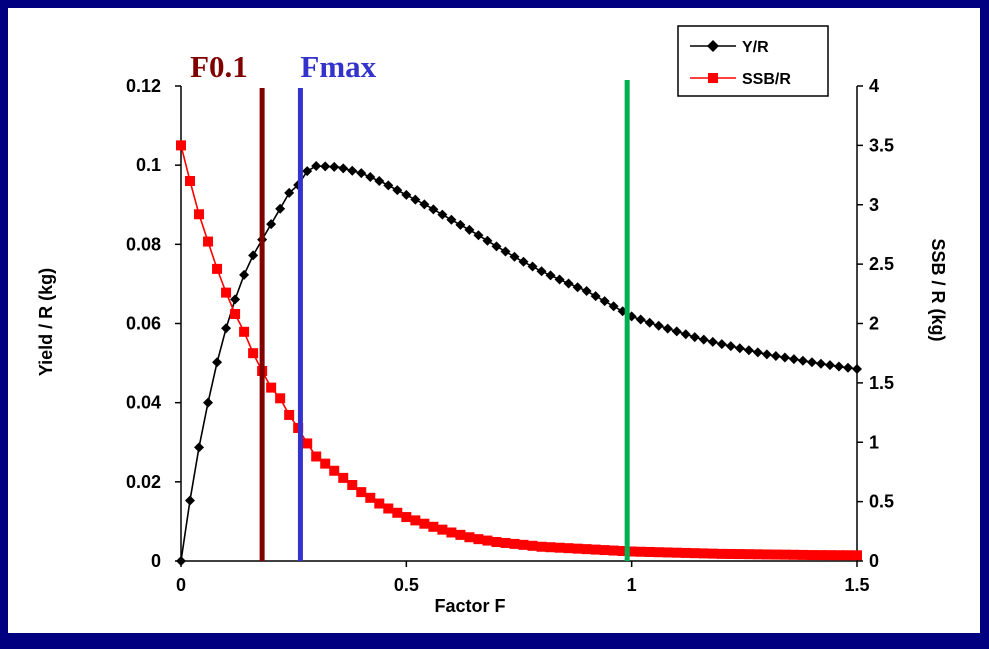  What do you see at coordinates (713, 46) in the screenshot?
I see `legend-marker-yr` at bounding box center [713, 46].